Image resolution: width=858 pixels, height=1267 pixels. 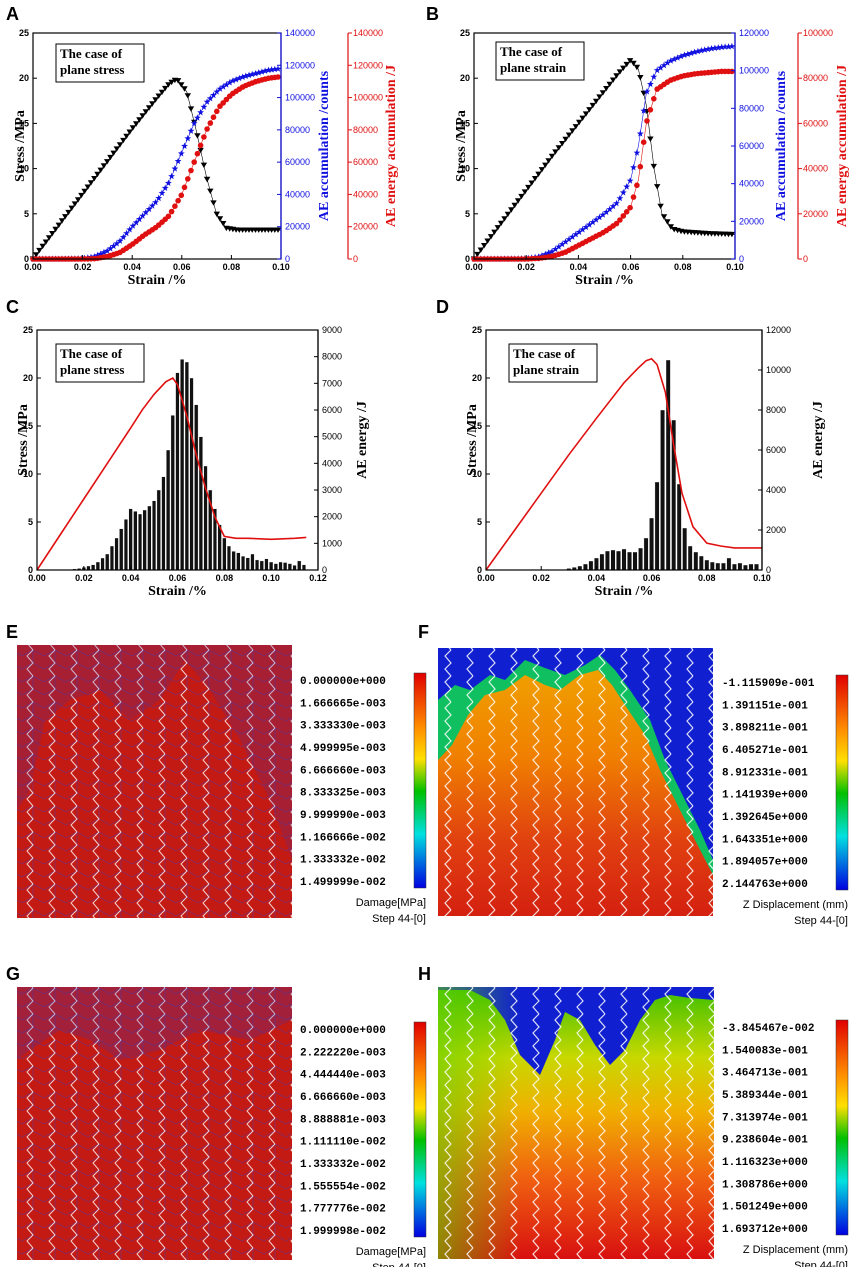 What do you see at coordinates (332, 437) in the screenshot?
I see `y2-tick-label: 5000` at bounding box center [332, 437].